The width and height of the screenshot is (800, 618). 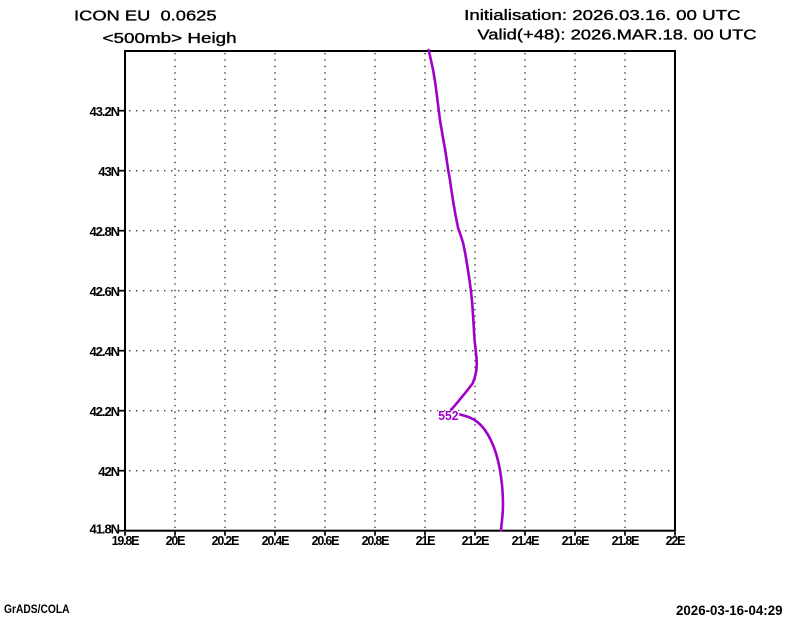 I want to click on svg-text: 42.8N, so click(x=105, y=231).